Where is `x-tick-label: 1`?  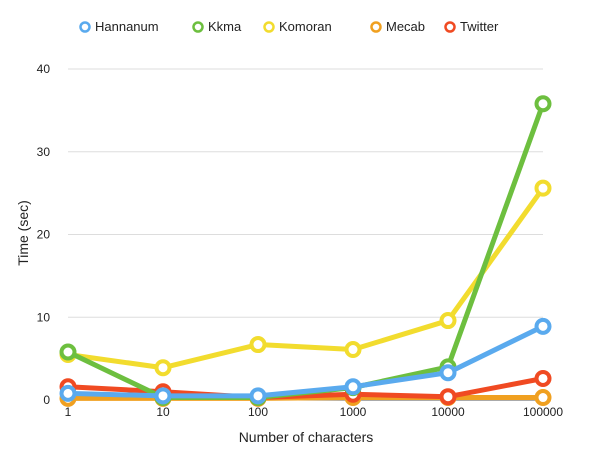
x-tick-label: 1 is located at coordinates (68, 412).